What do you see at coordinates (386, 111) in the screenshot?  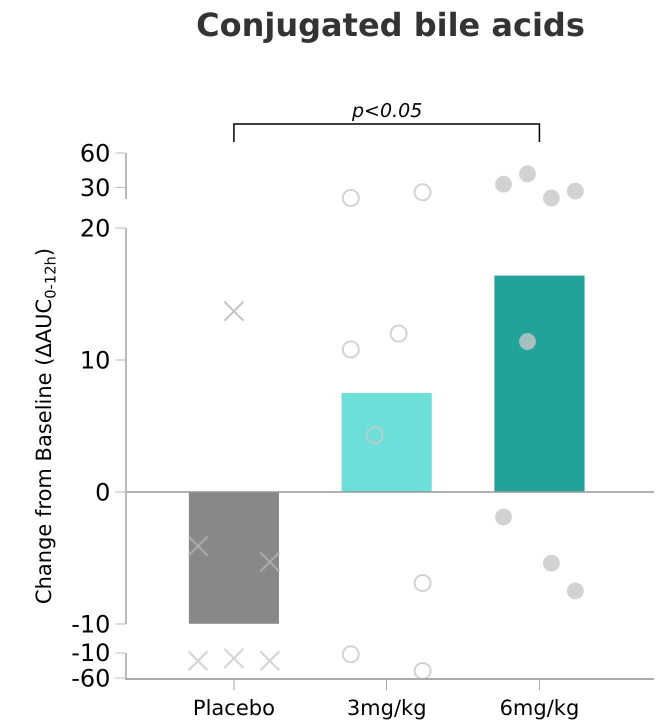 I see `text: p<0.05` at bounding box center [386, 111].